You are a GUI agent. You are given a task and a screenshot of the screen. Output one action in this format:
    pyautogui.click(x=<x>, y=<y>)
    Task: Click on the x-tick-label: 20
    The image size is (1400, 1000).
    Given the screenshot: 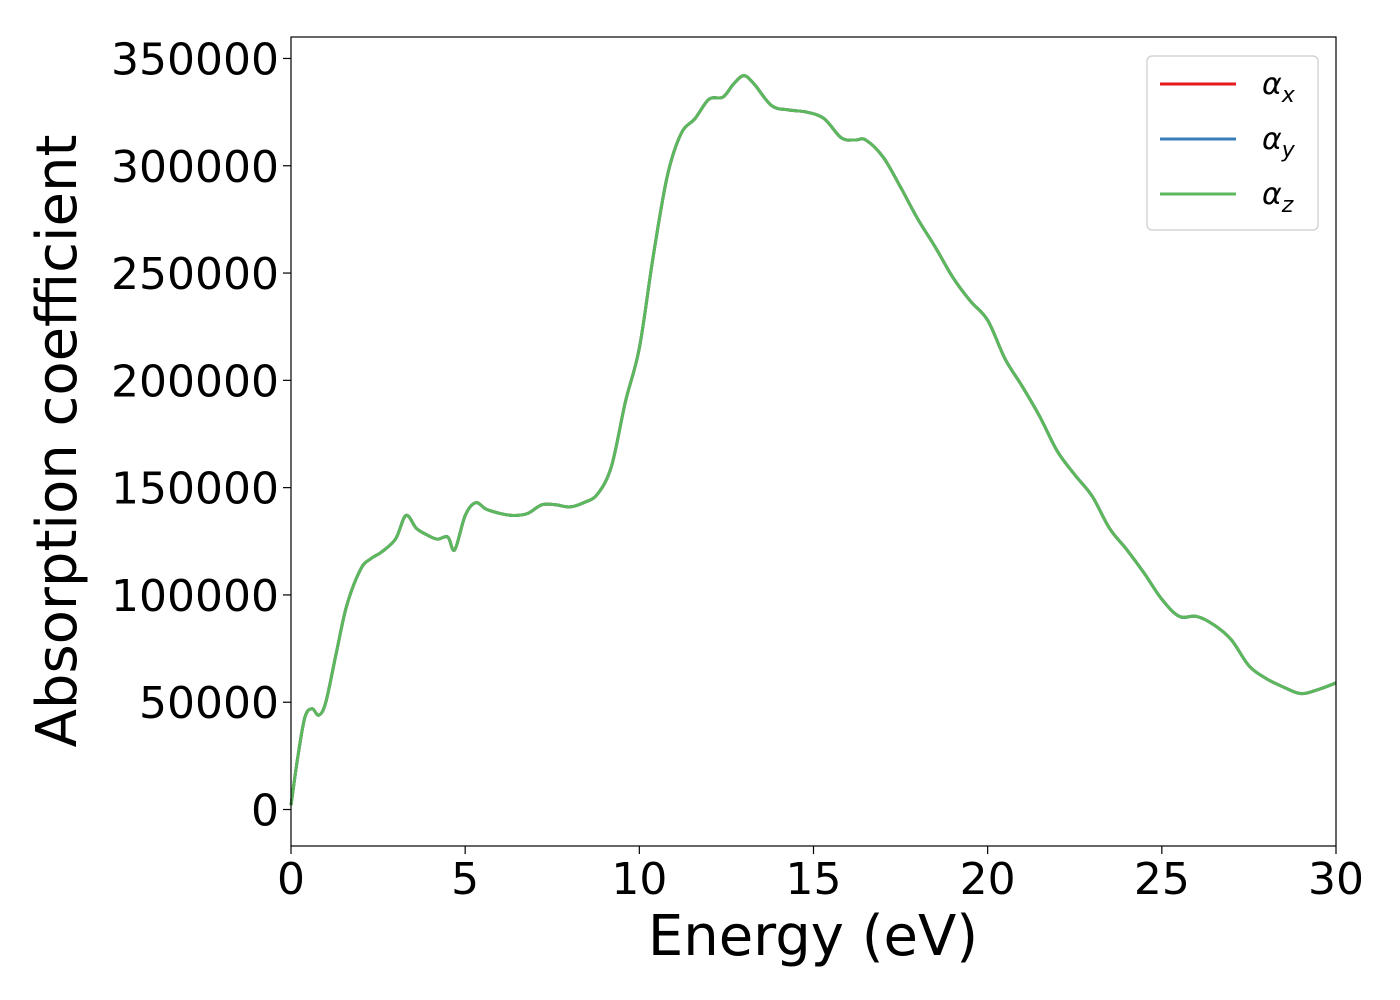 What is the action you would take?
    pyautogui.click(x=988, y=879)
    